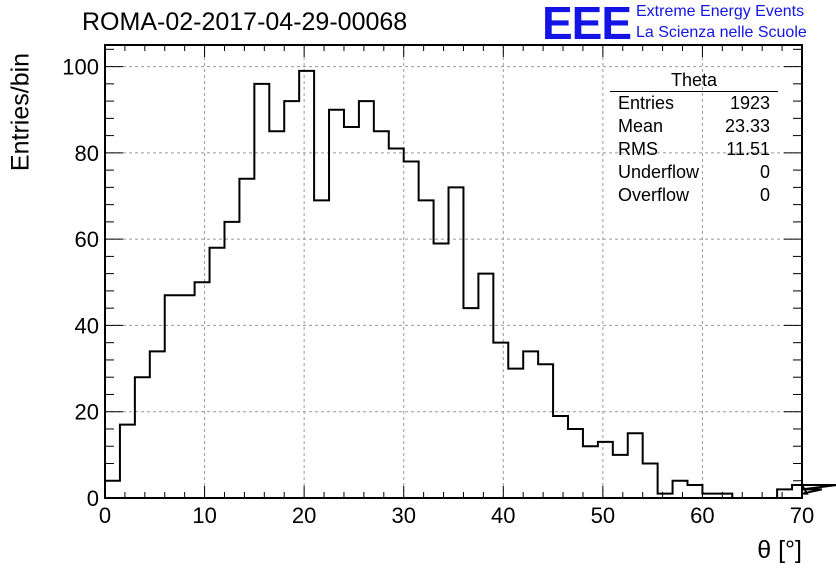  Describe the element at coordinates (87, 412) in the screenshot. I see `y-tick-label: 20` at that location.